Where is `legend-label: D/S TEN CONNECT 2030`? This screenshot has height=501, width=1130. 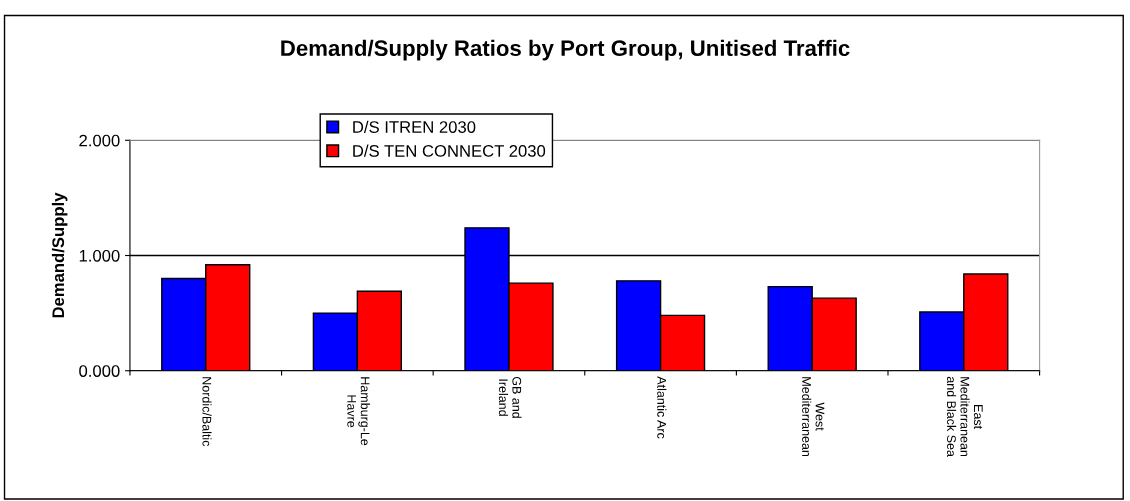 legend-label: D/S TEN CONNECT 2030 is located at coordinates (449, 150).